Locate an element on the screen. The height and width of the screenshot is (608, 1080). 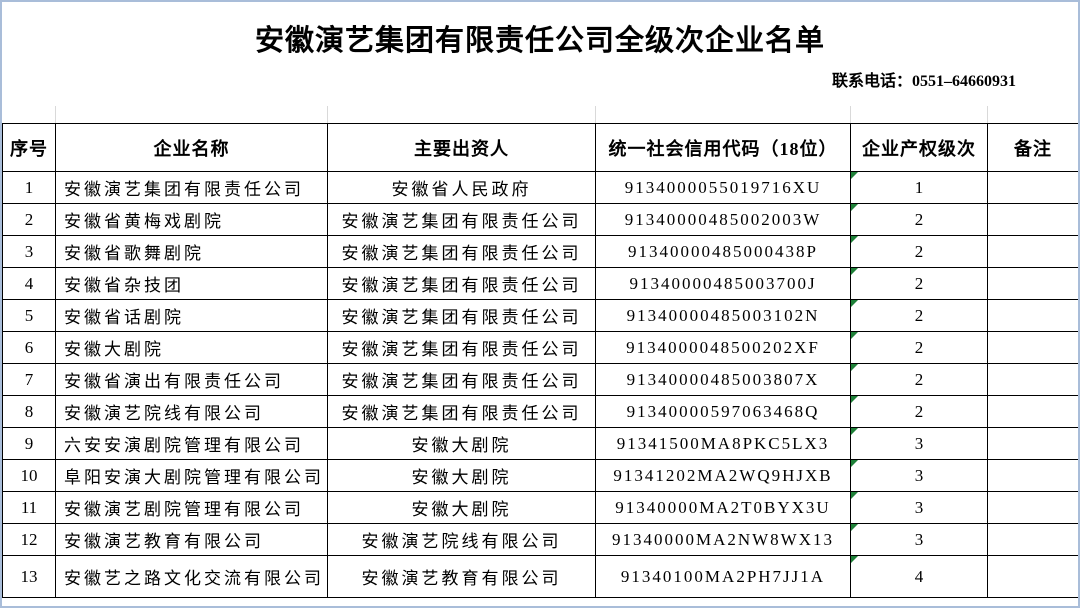
investor-cell: 安徽省人民政府 is located at coordinates (461, 187).